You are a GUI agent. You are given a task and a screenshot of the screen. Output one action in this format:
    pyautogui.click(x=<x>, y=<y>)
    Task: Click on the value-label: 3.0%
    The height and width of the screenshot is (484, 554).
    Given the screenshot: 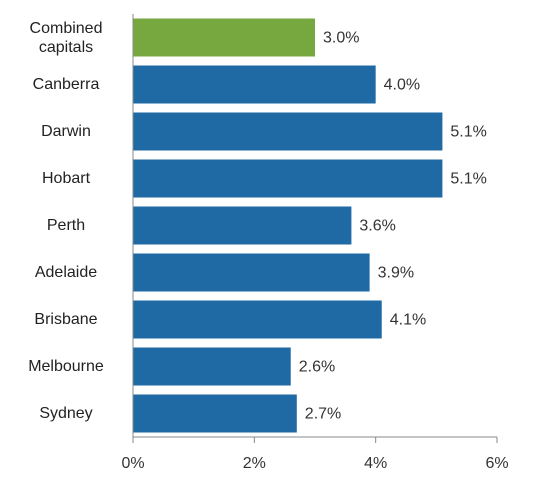 What is the action you would take?
    pyautogui.click(x=341, y=38)
    